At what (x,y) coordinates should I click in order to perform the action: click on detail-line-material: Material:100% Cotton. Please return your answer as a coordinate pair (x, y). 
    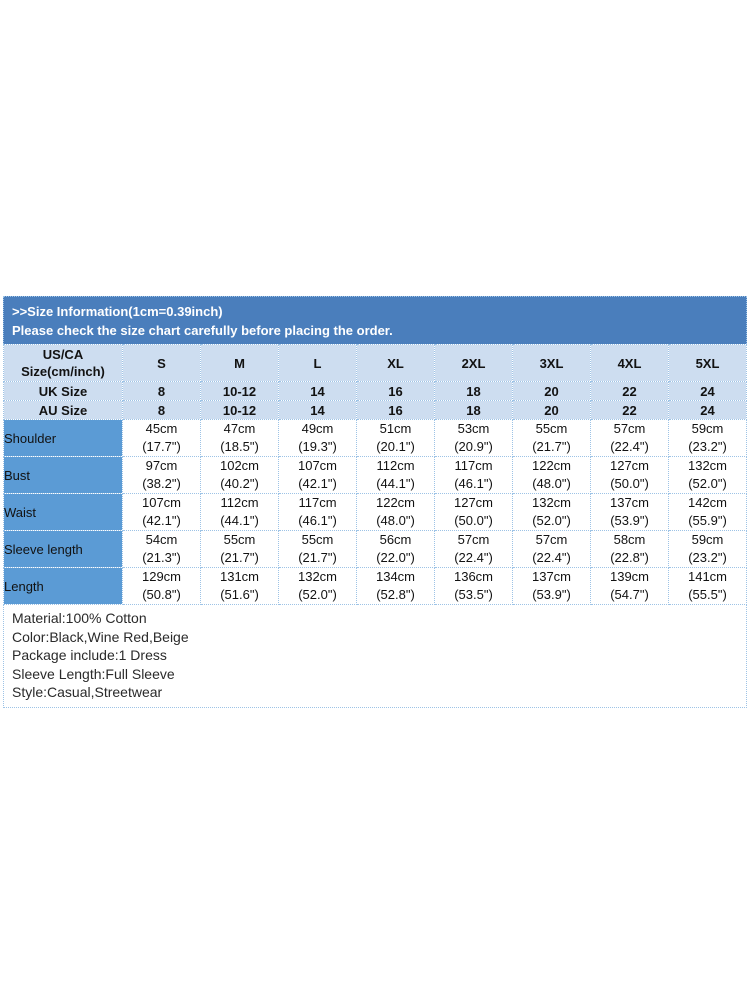
    Looking at the image, I should click on (79, 618).